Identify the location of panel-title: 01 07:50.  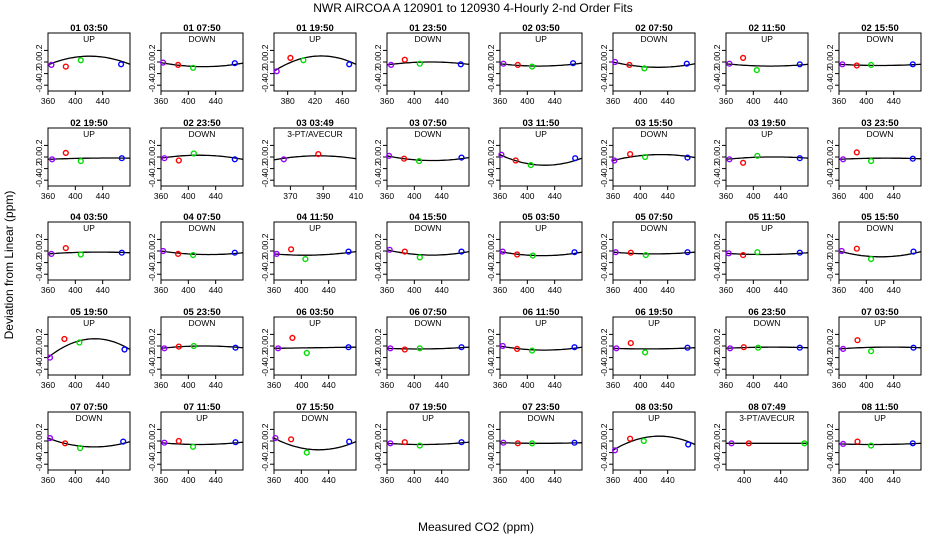
(202, 28).